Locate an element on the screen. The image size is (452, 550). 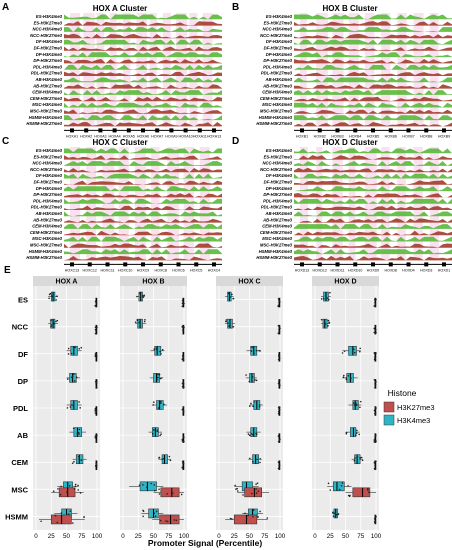
box-h3k27me3-hsmm is located at coordinates (245, 519).